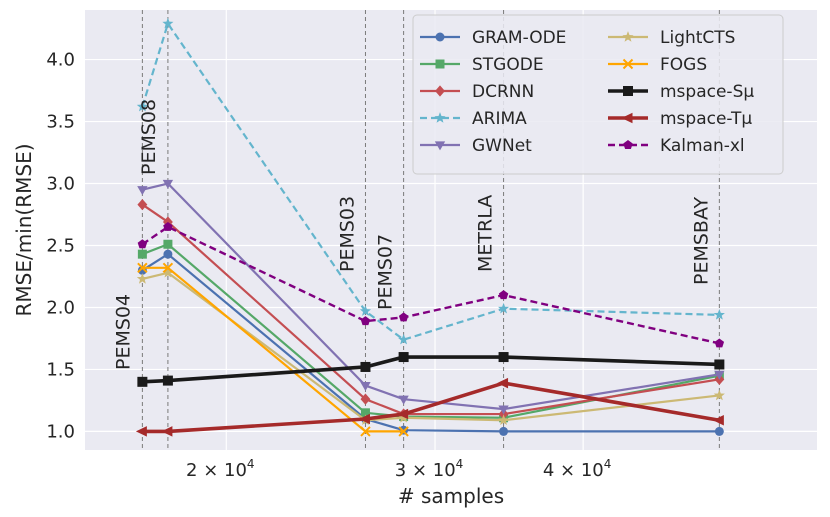 Image resolution: width=830 pixels, height=517 pixels. Describe the element at coordinates (60, 60) in the screenshot. I see `y-tick-label: 4.0` at that location.